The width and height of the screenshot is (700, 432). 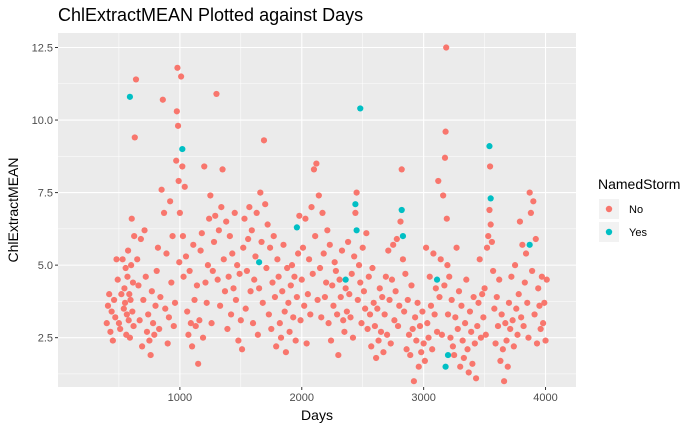 What do you see at coordinates (545, 398) in the screenshot?
I see `x-tick-label: 4000` at bounding box center [545, 398].